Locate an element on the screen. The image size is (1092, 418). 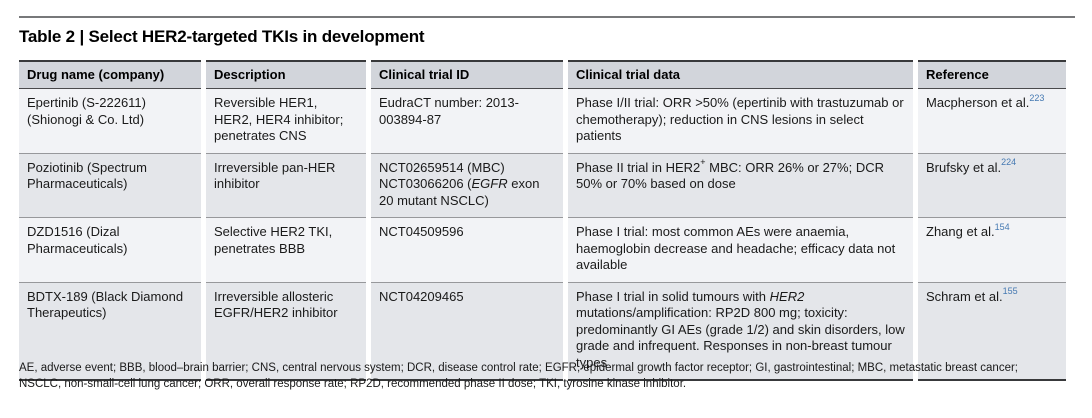
cell-drug-name: Poziotinib (Spectrum Pharmaceuticals) is located at coordinates (110, 184).